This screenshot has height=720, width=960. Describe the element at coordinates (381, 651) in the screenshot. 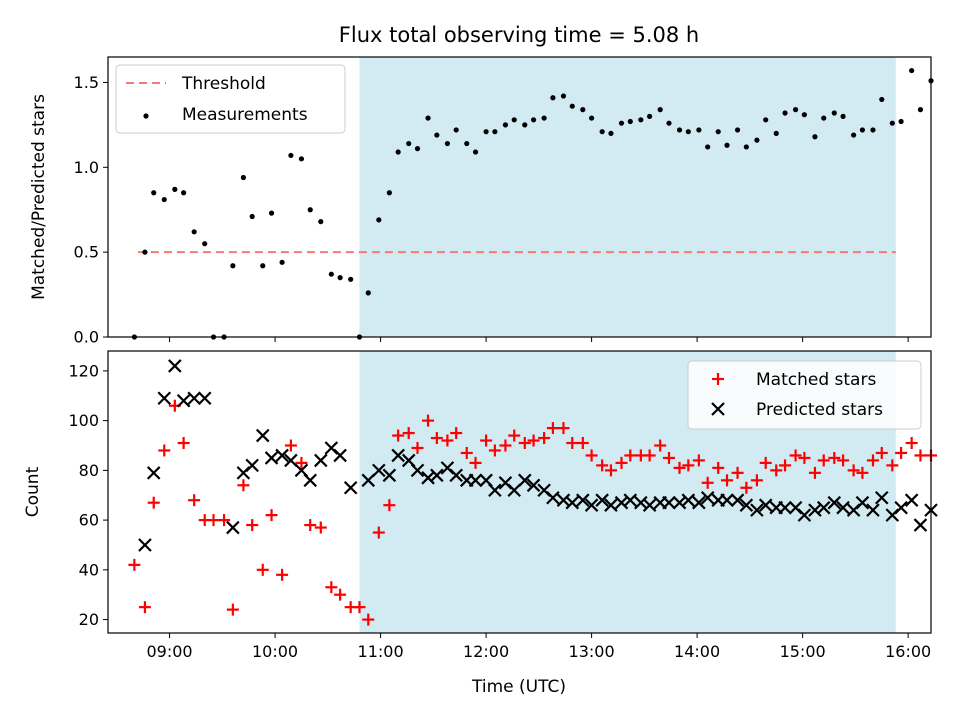

I see `x-tick-label: 11:00` at that location.